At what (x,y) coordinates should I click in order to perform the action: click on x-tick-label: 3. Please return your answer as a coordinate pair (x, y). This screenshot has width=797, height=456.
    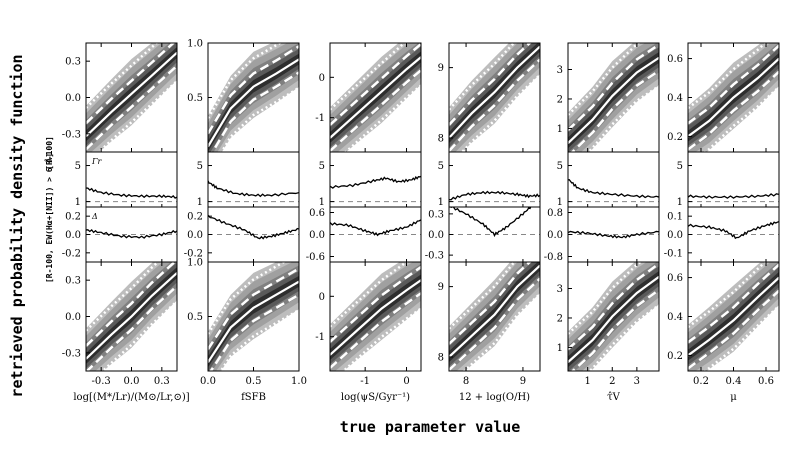
    Looking at the image, I should click on (637, 381).